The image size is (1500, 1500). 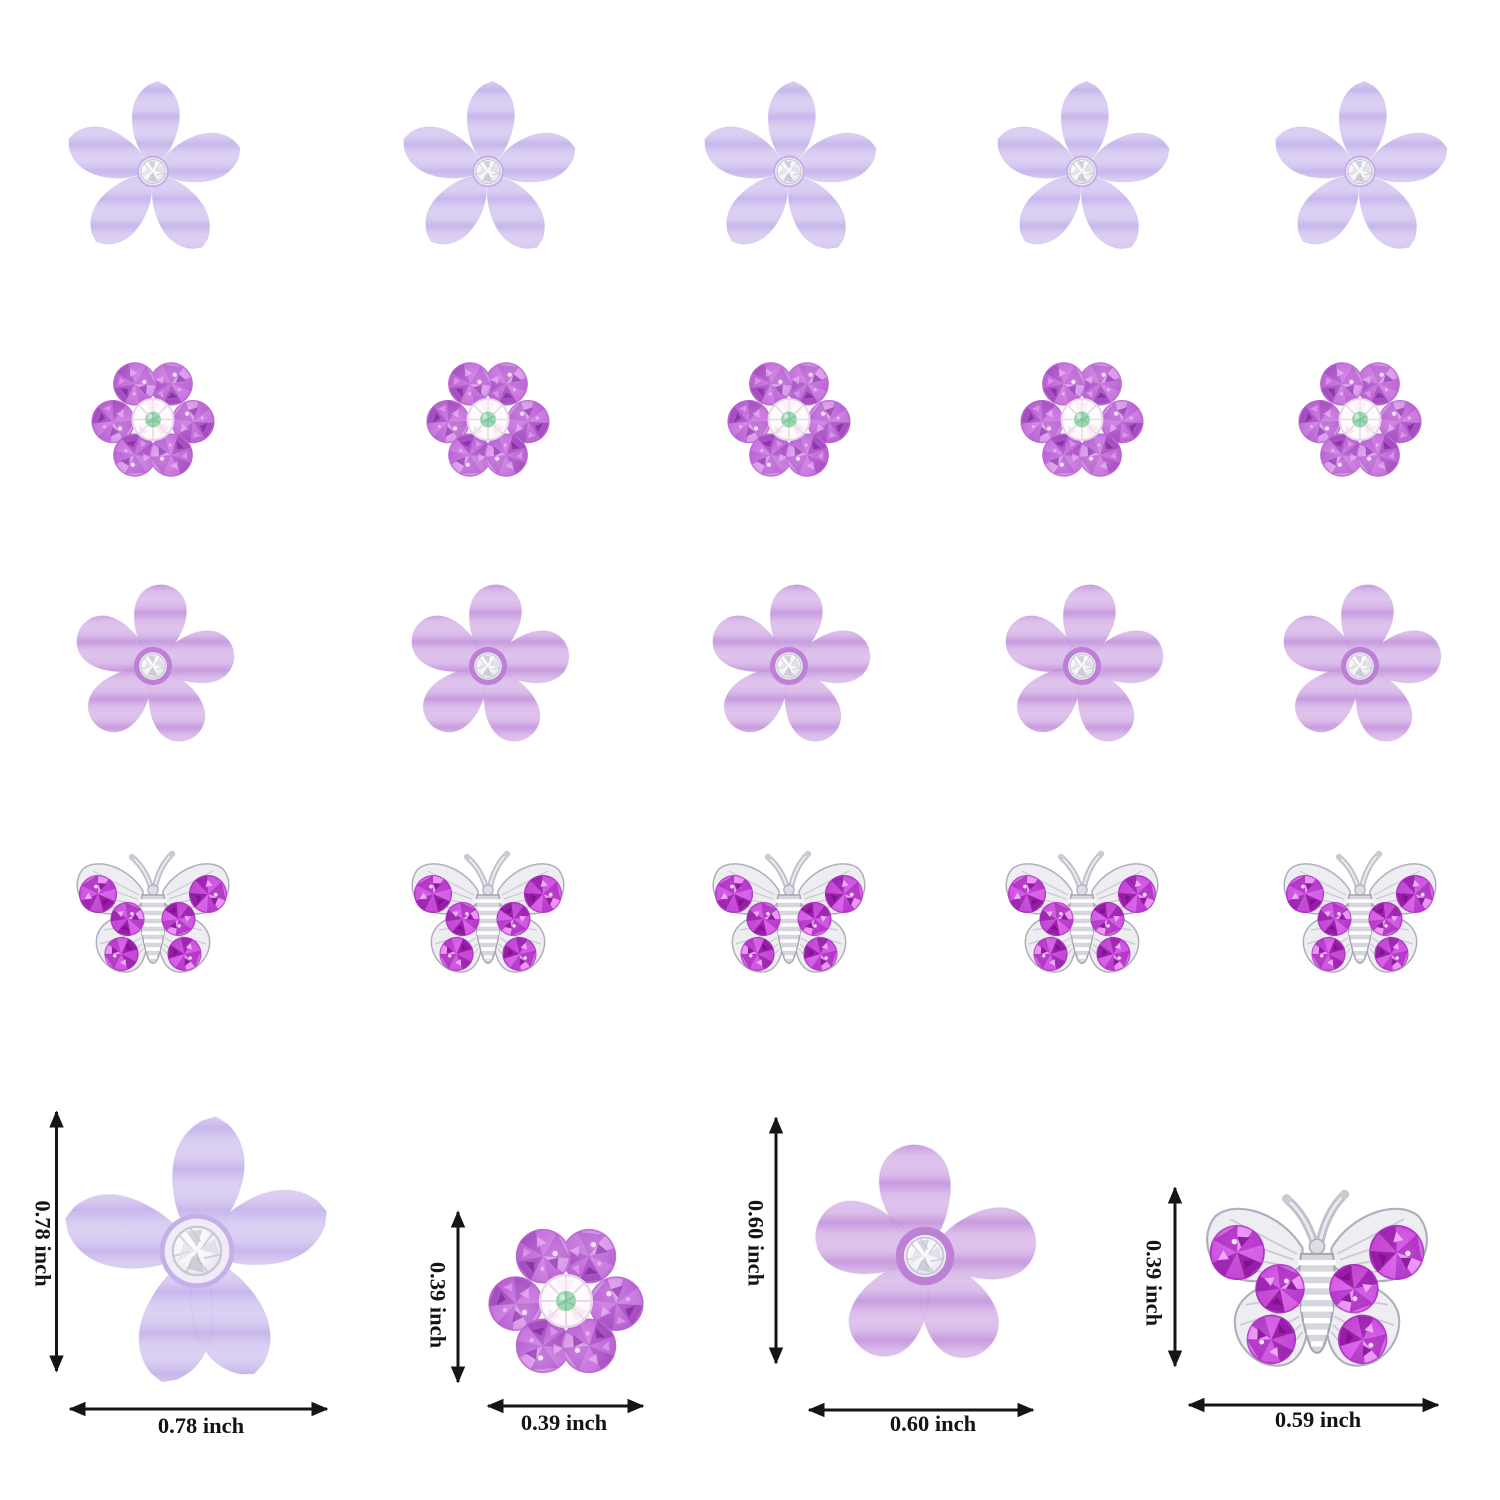 What do you see at coordinates (1318, 1419) in the screenshot?
I see `svg-text: 0.59 inch` at bounding box center [1318, 1419].